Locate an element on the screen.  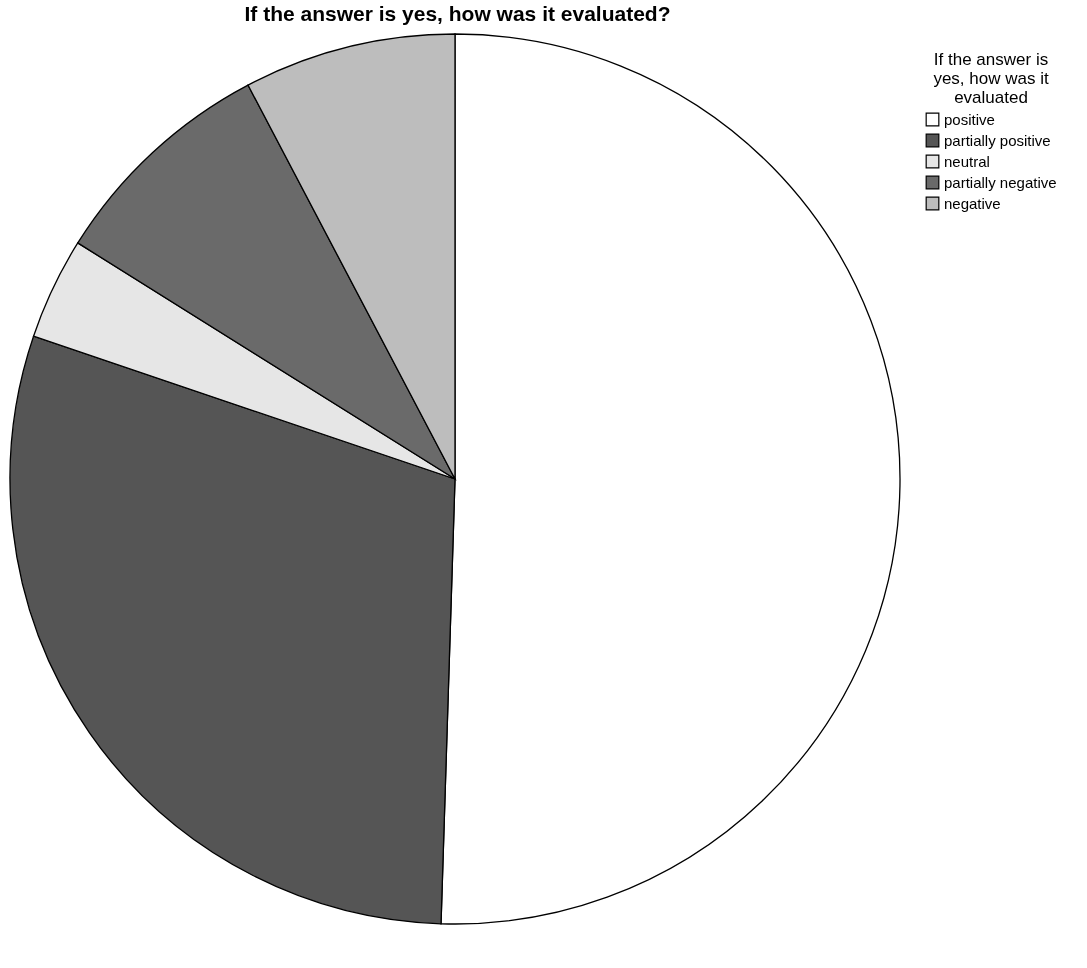
legend-title: If the answer is yes, how was it evaluated is located at coordinates (991, 78).